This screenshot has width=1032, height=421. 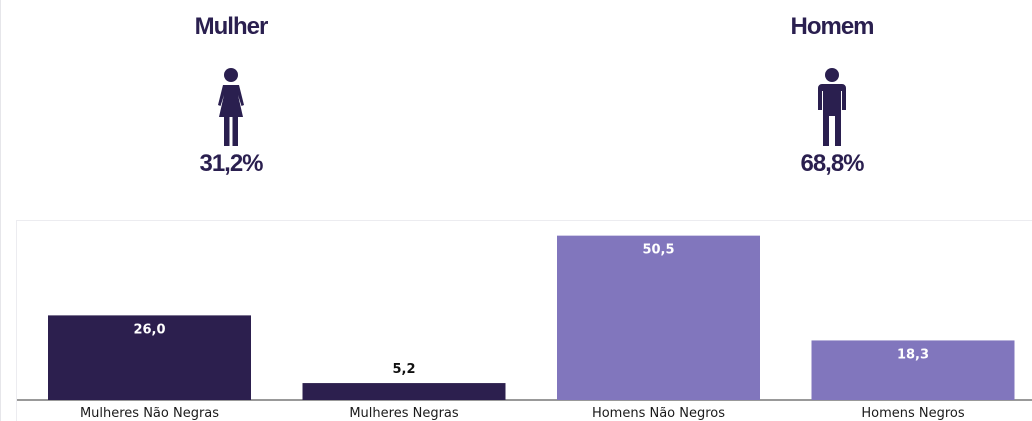 What do you see at coordinates (913, 413) in the screenshot?
I see `category-label-4: Homens Negros` at bounding box center [913, 413].